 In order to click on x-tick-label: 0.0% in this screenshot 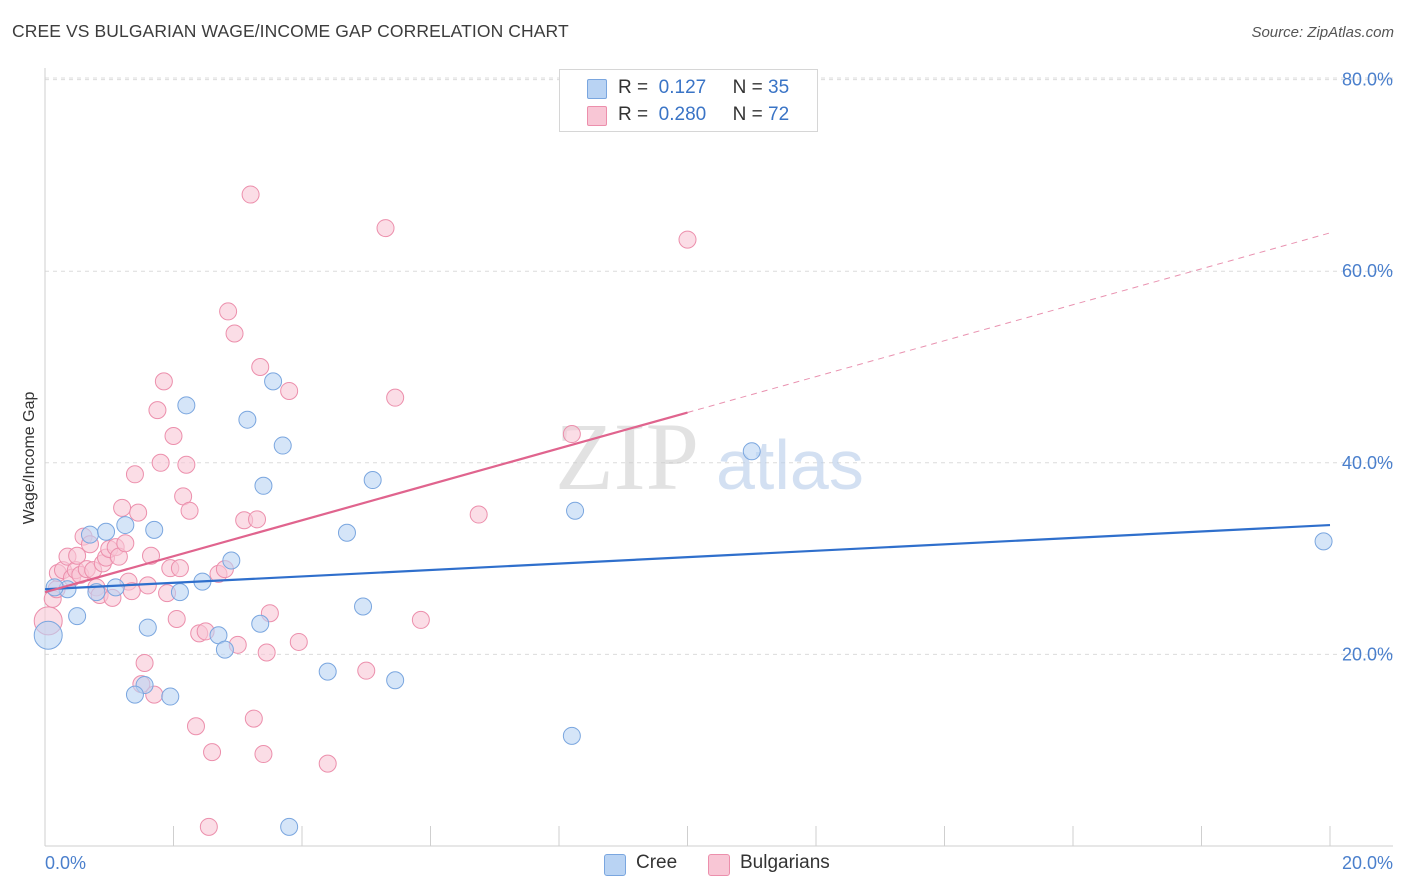, I will do `click(65, 863)`.